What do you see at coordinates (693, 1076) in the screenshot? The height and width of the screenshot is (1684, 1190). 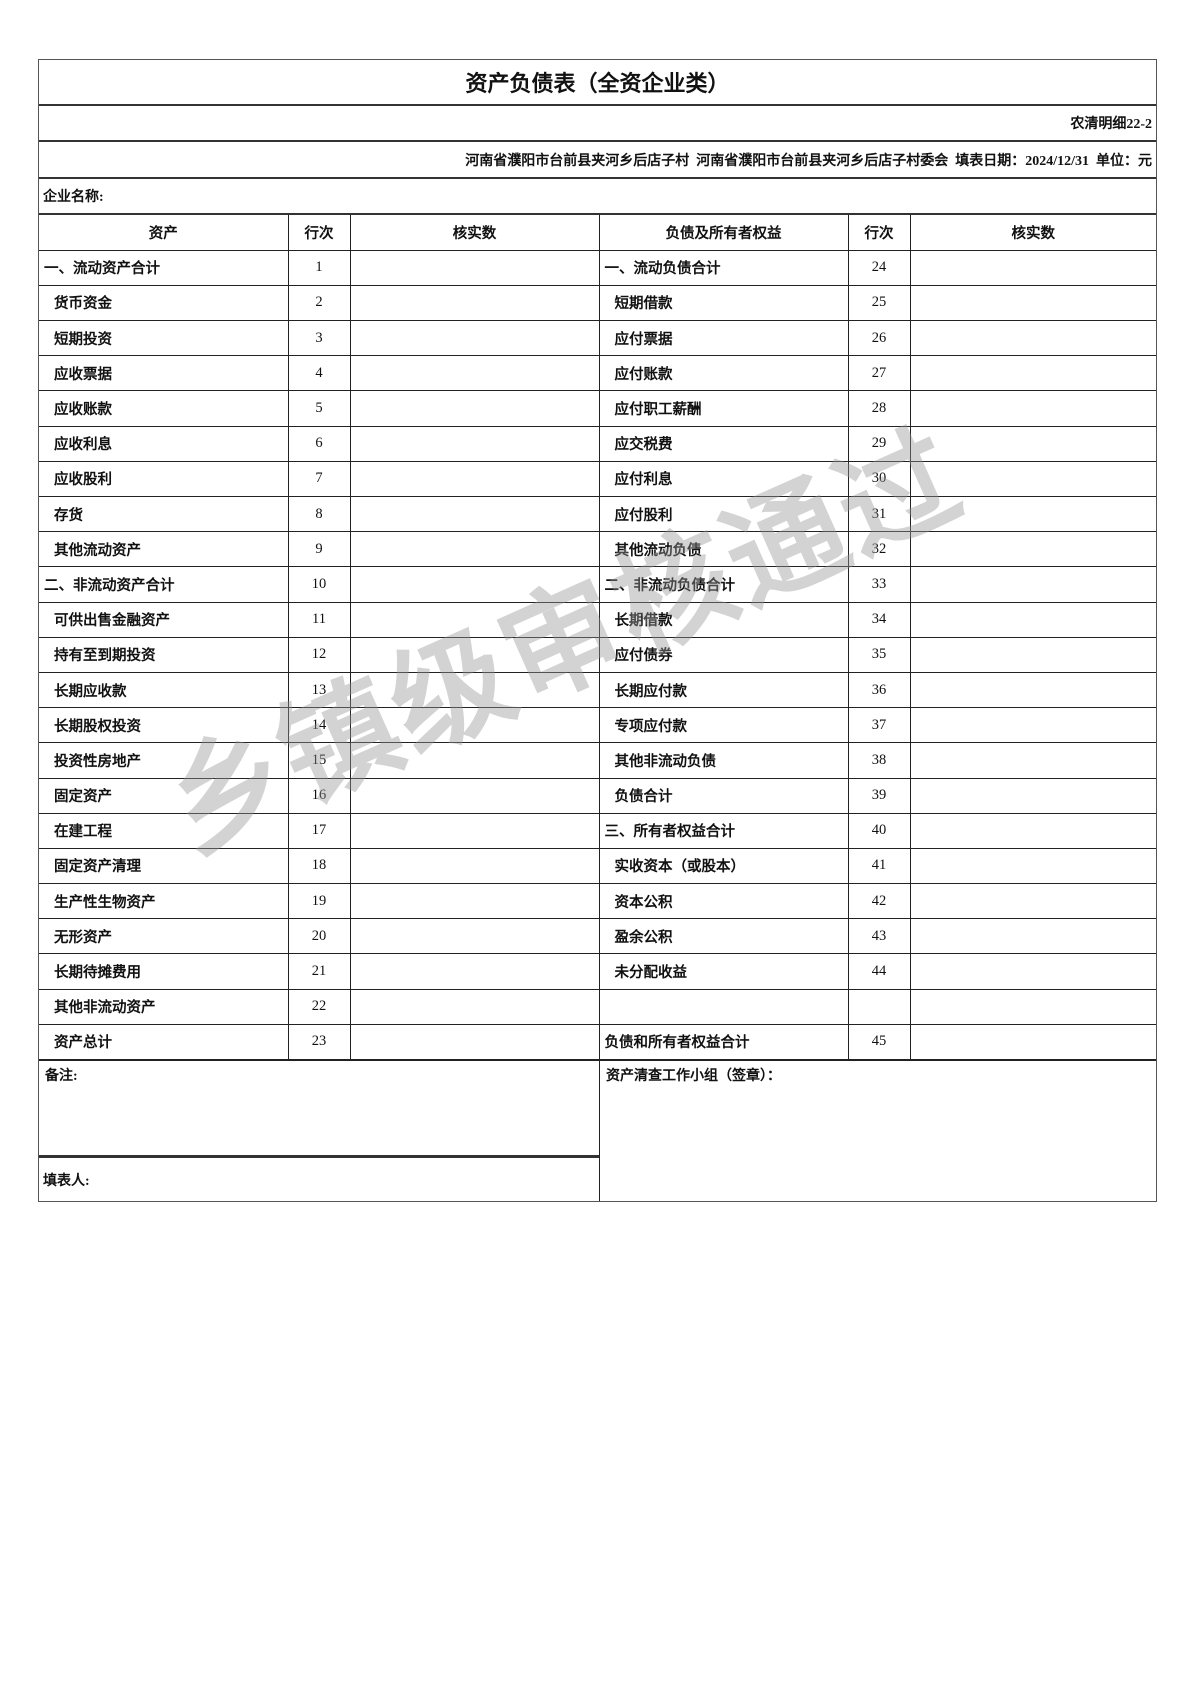 I see `team-signature-field: 资产清查工作小组（签章）：` at bounding box center [693, 1076].